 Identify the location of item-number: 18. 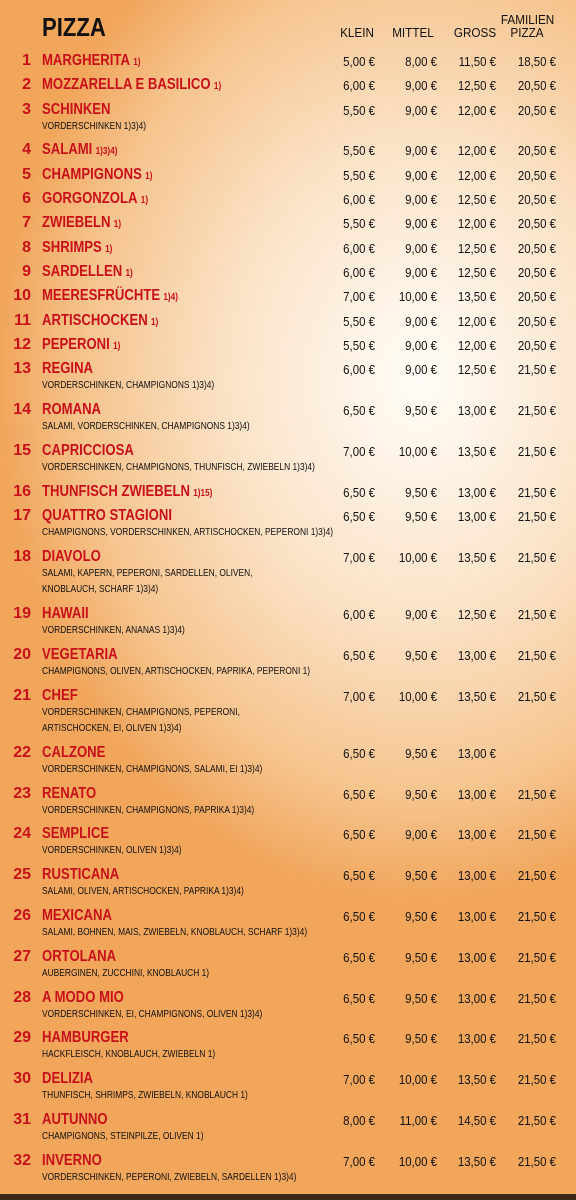
(22, 556).